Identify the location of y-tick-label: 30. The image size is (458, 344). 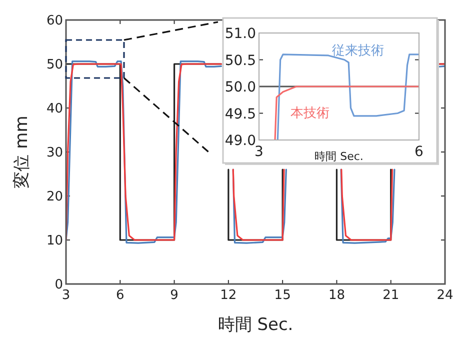
(54, 153).